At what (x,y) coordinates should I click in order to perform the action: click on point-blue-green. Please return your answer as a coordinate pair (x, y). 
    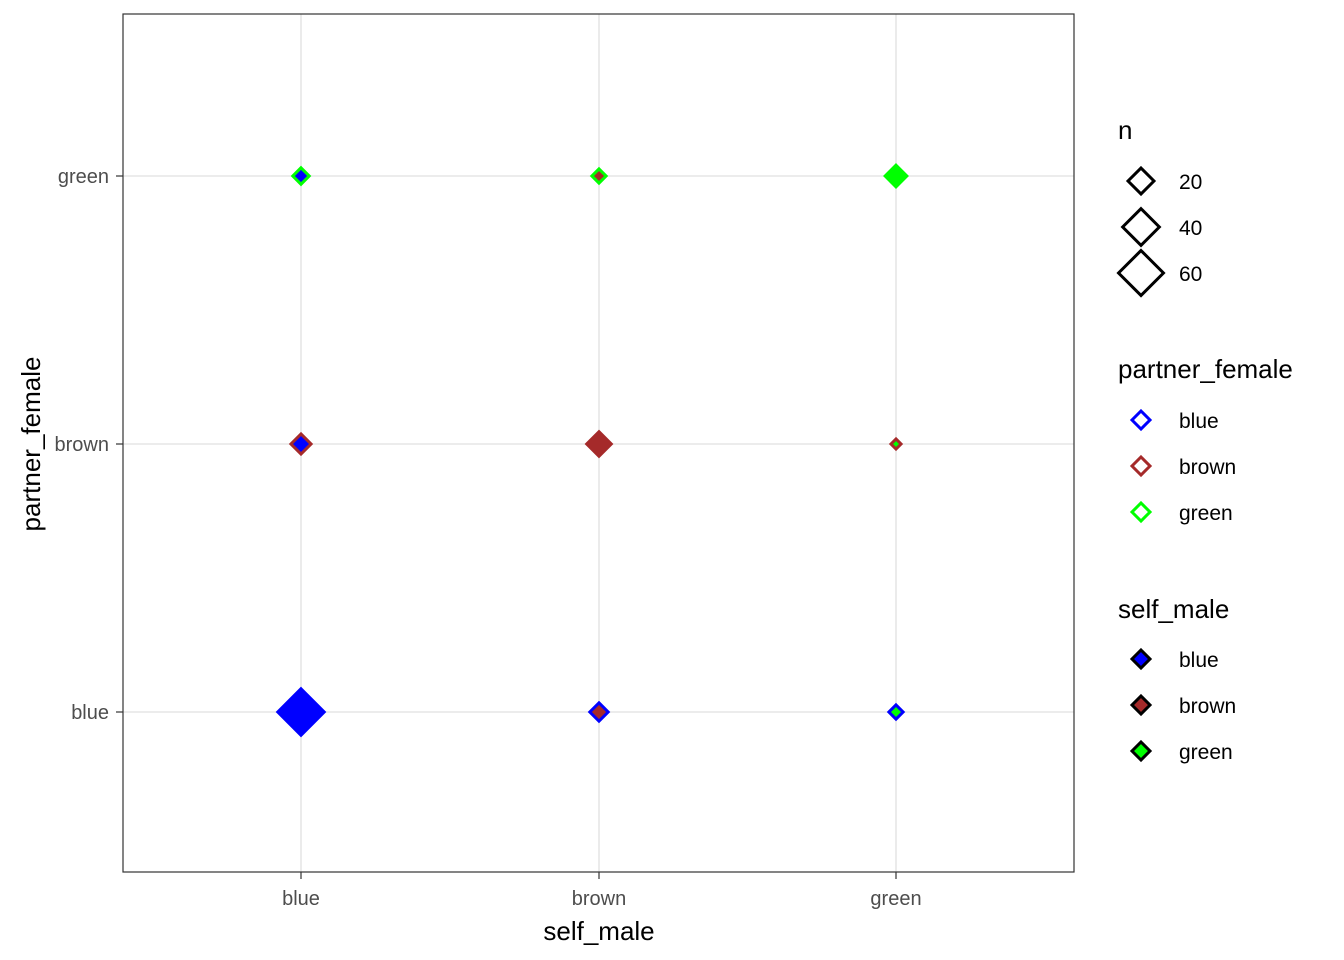
    Looking at the image, I should click on (301, 176).